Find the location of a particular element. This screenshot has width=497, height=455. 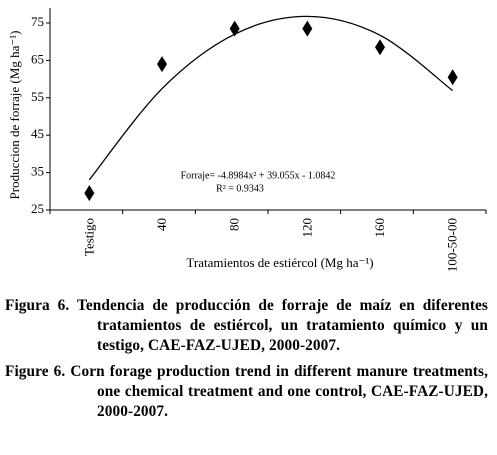

y-tick-label: 75 is located at coordinates (37, 21).